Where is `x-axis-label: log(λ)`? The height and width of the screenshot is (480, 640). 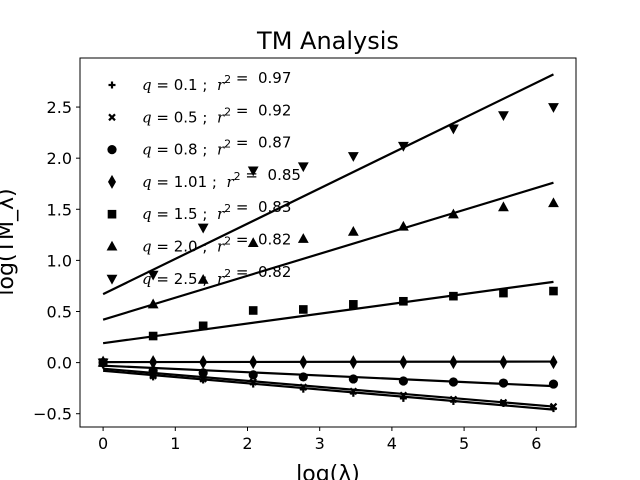 x-axis-label: log(λ) is located at coordinates (328, 471).